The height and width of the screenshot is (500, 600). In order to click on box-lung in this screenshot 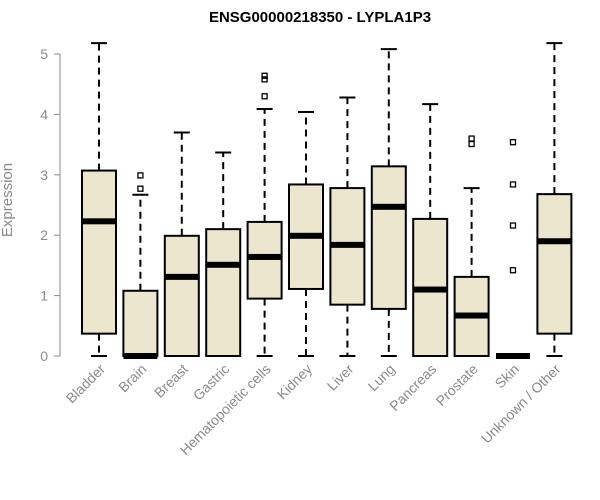, I will do `click(388, 202)`.